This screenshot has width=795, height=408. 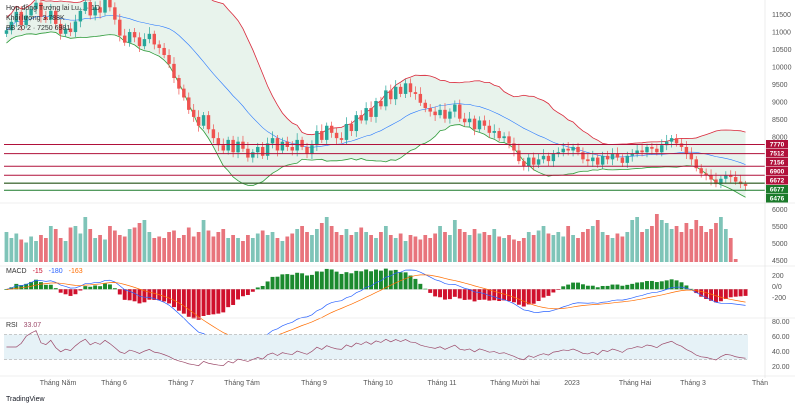 What do you see at coordinates (25, 399) in the screenshot?
I see `tradingview-logo: TradingView` at bounding box center [25, 399].